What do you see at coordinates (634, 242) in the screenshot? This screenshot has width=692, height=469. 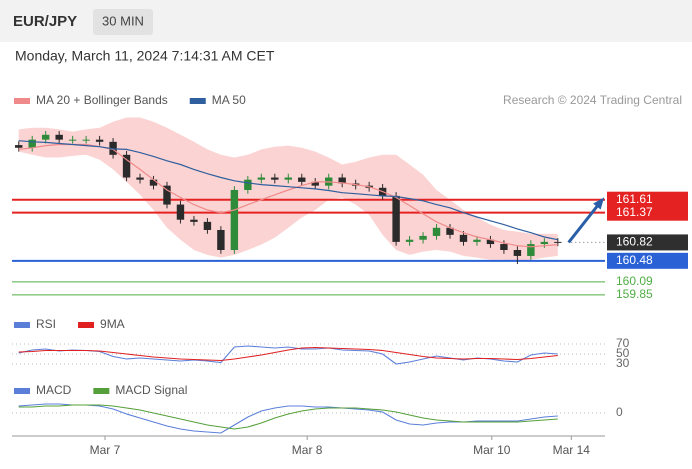 I see `level-label: 160.82` at bounding box center [634, 242].